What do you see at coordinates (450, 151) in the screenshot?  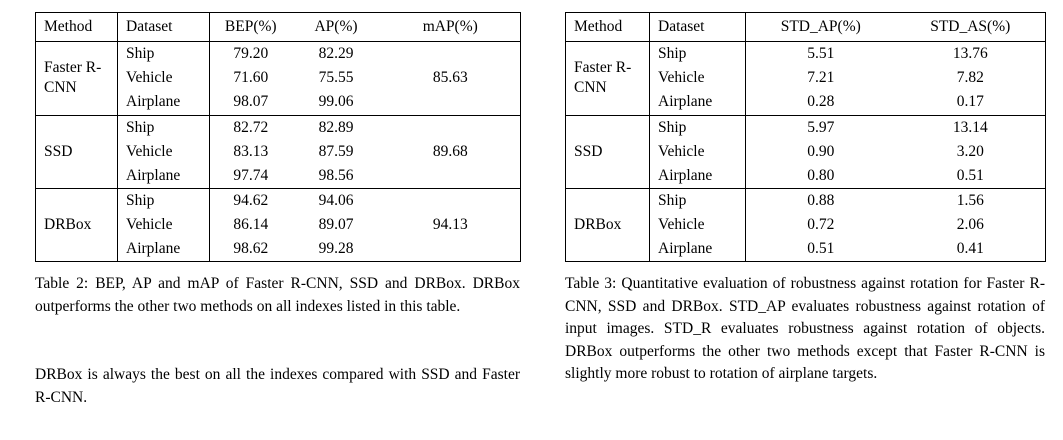 I see `map-cell: 89.68` at bounding box center [450, 151].